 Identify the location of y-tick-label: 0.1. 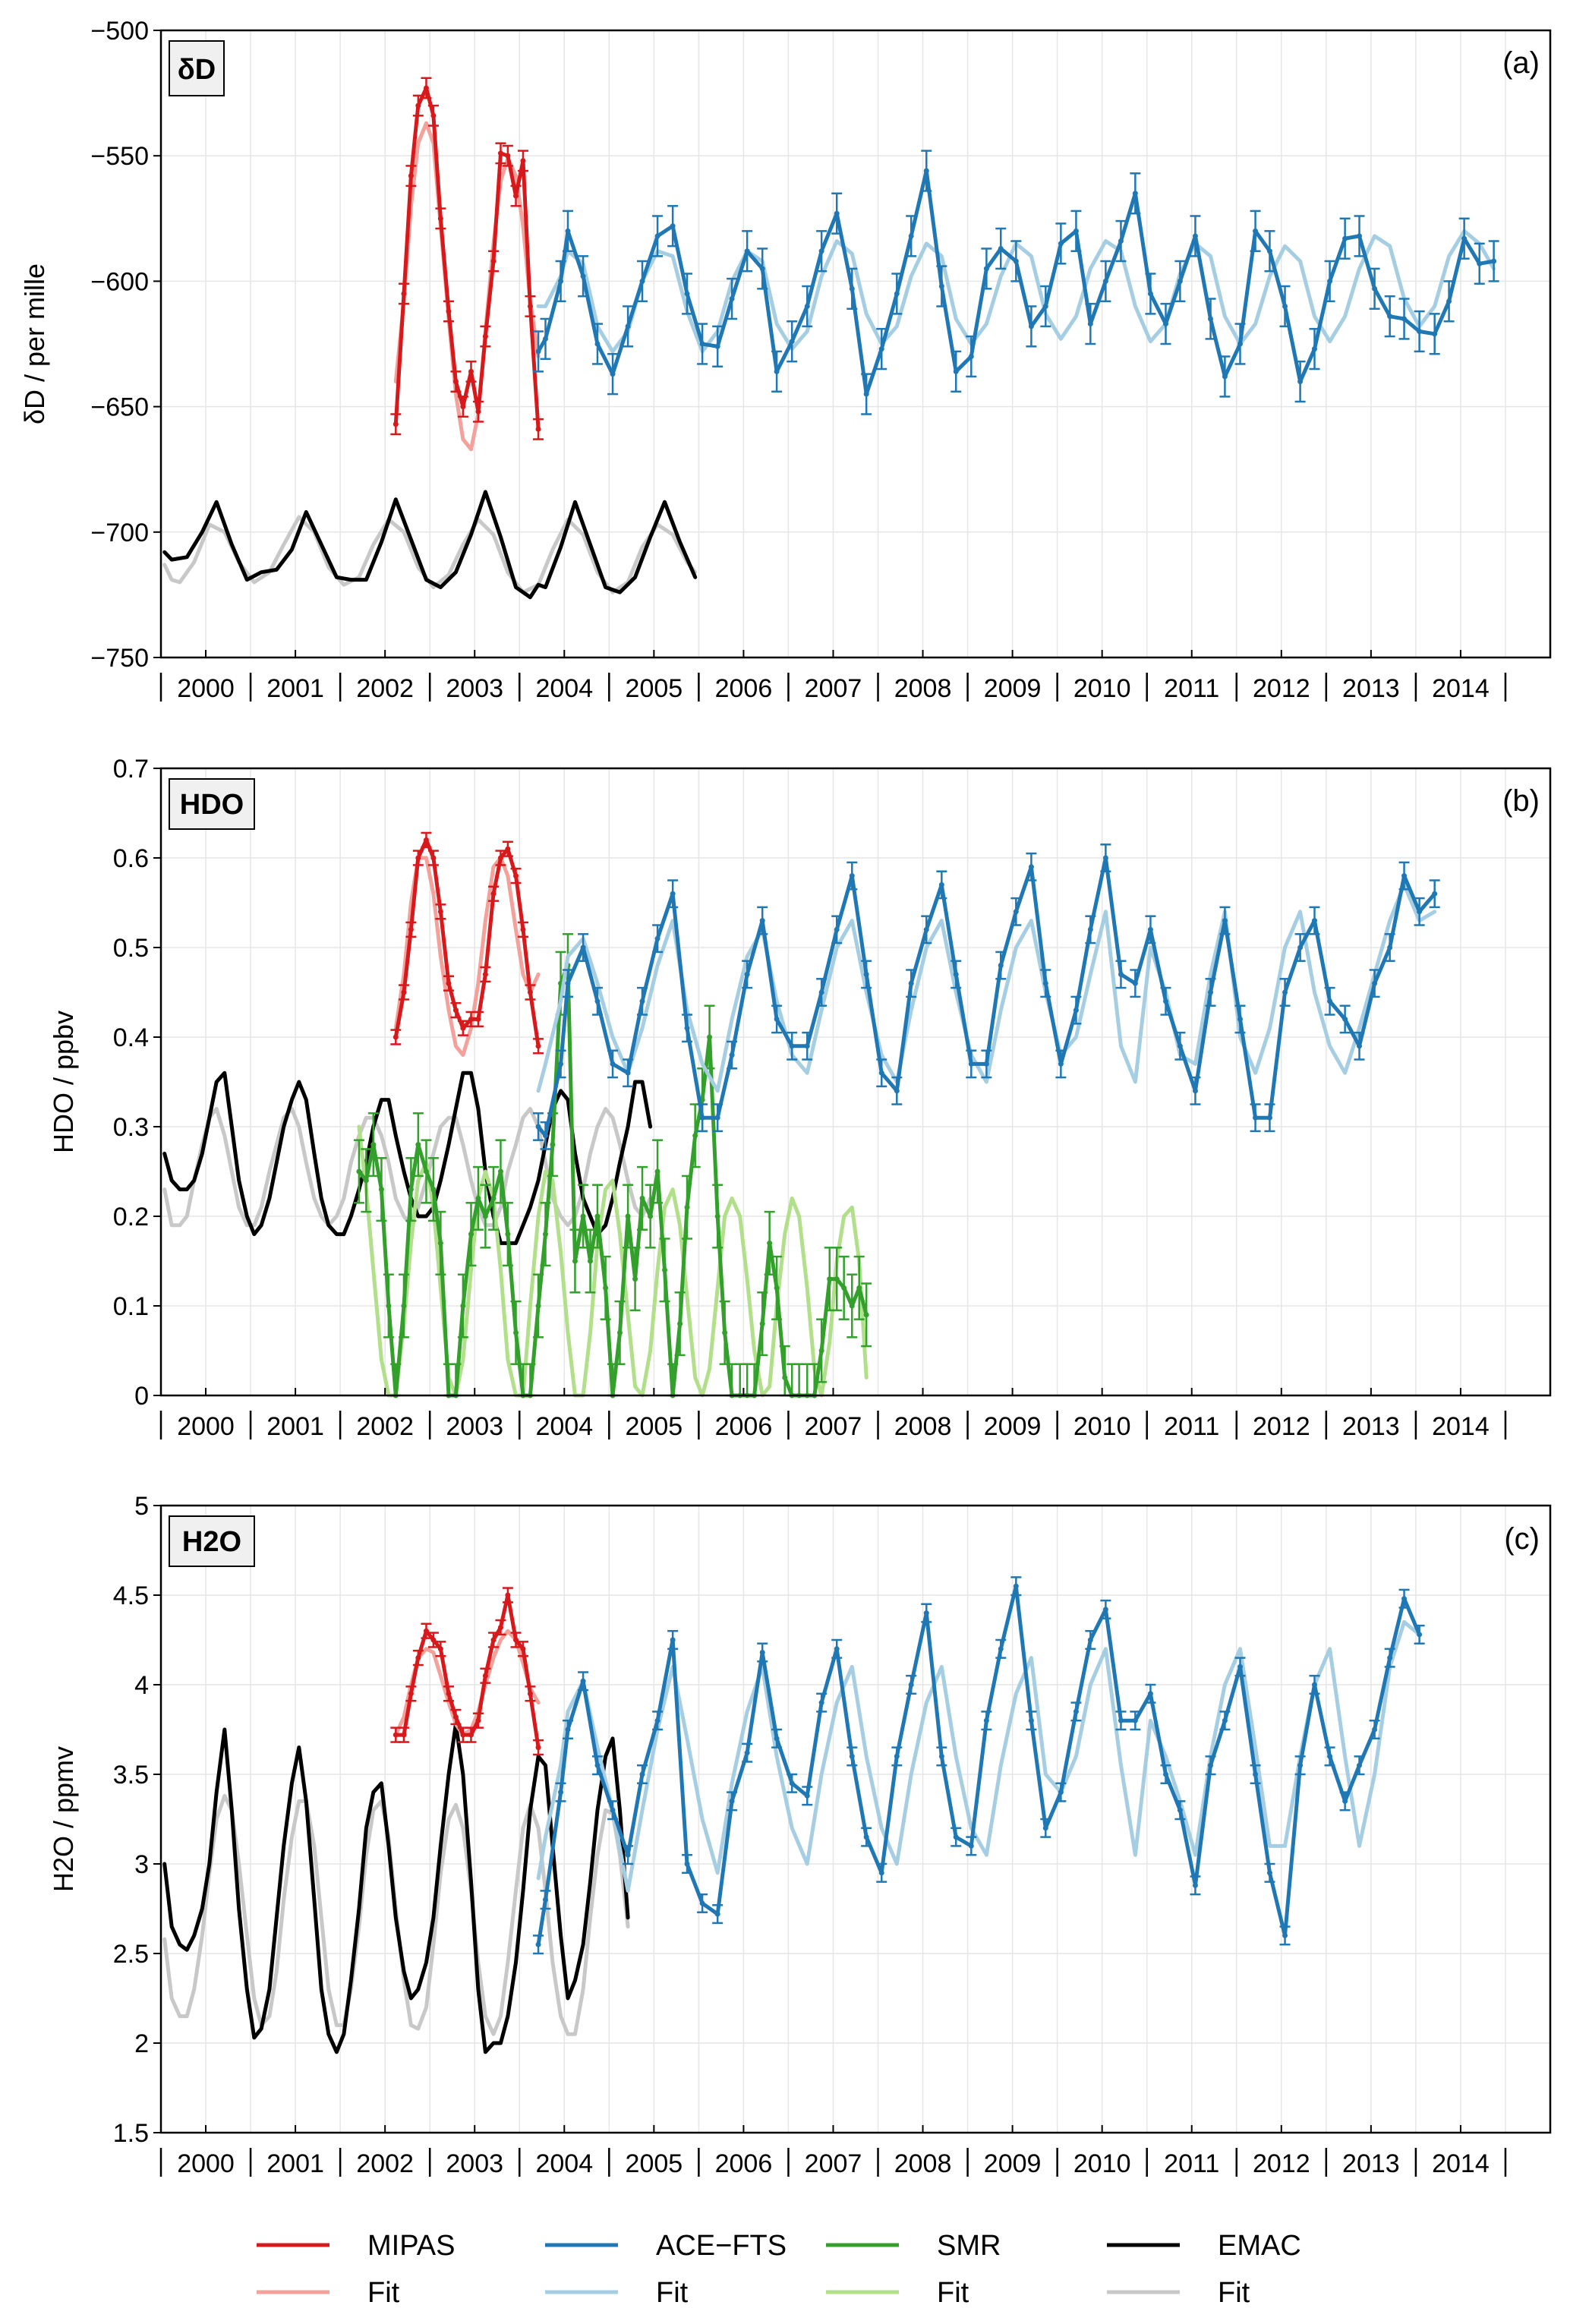
(131, 1307).